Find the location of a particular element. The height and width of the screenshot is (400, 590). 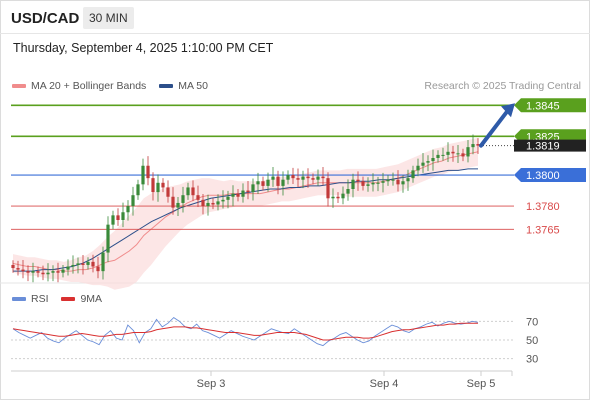

rsi-tick-30: 30 is located at coordinates (532, 360).